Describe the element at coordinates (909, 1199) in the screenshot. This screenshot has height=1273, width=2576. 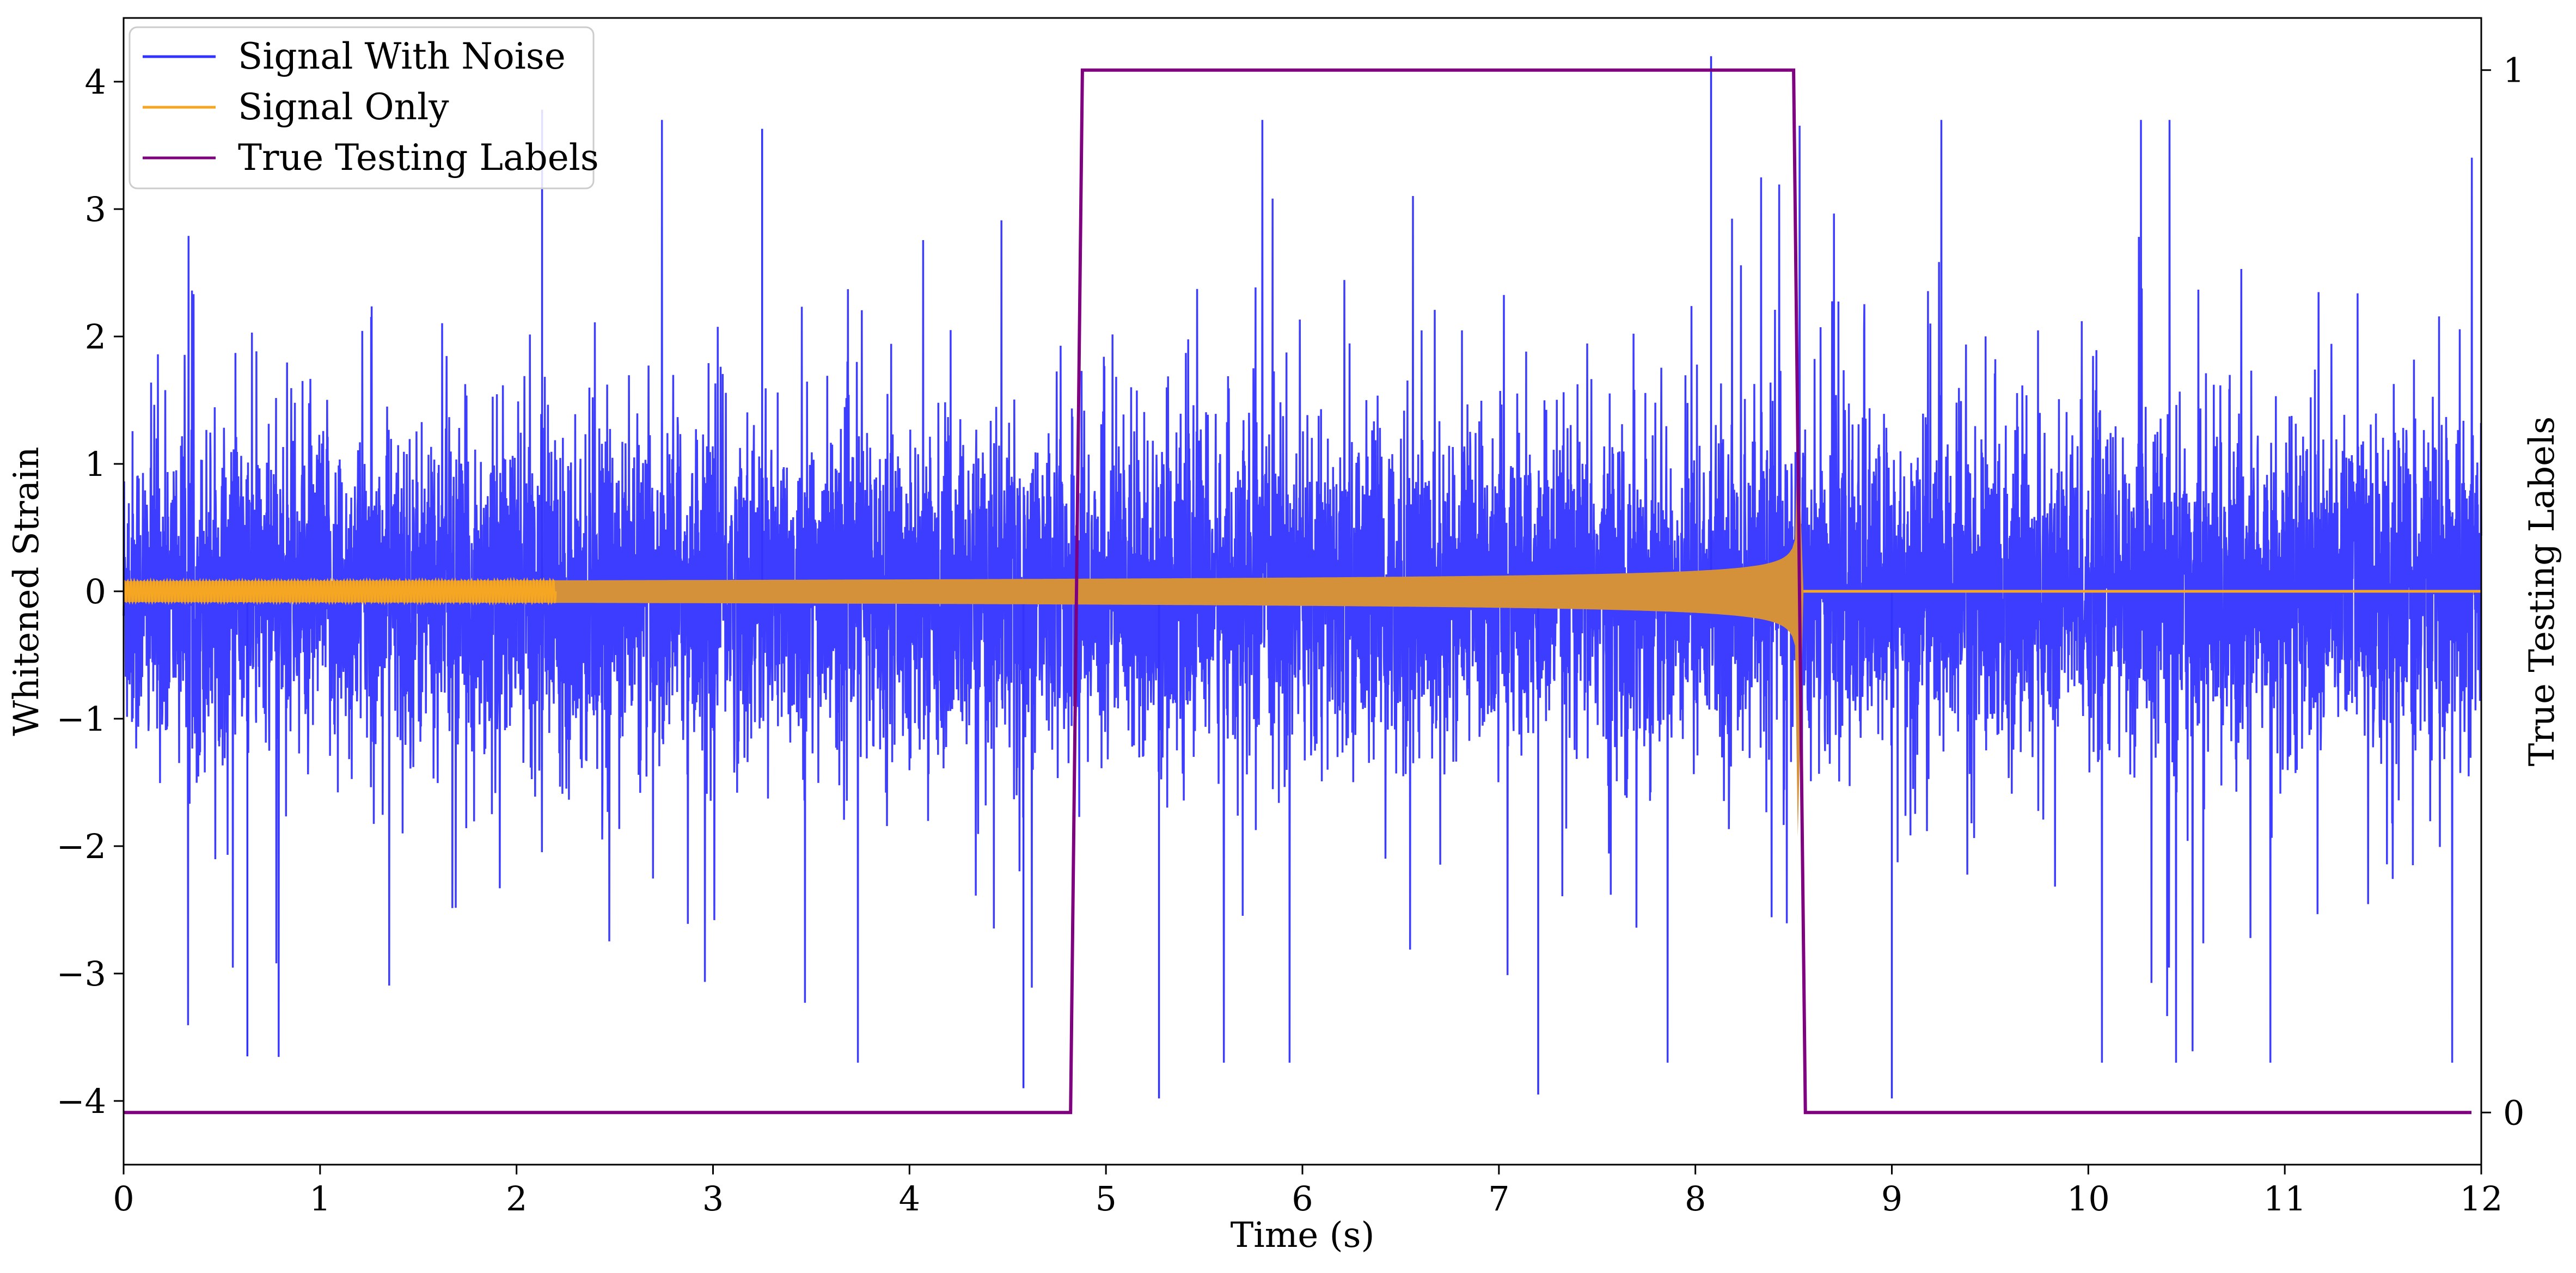
I see `x-tick-label: 4` at that location.